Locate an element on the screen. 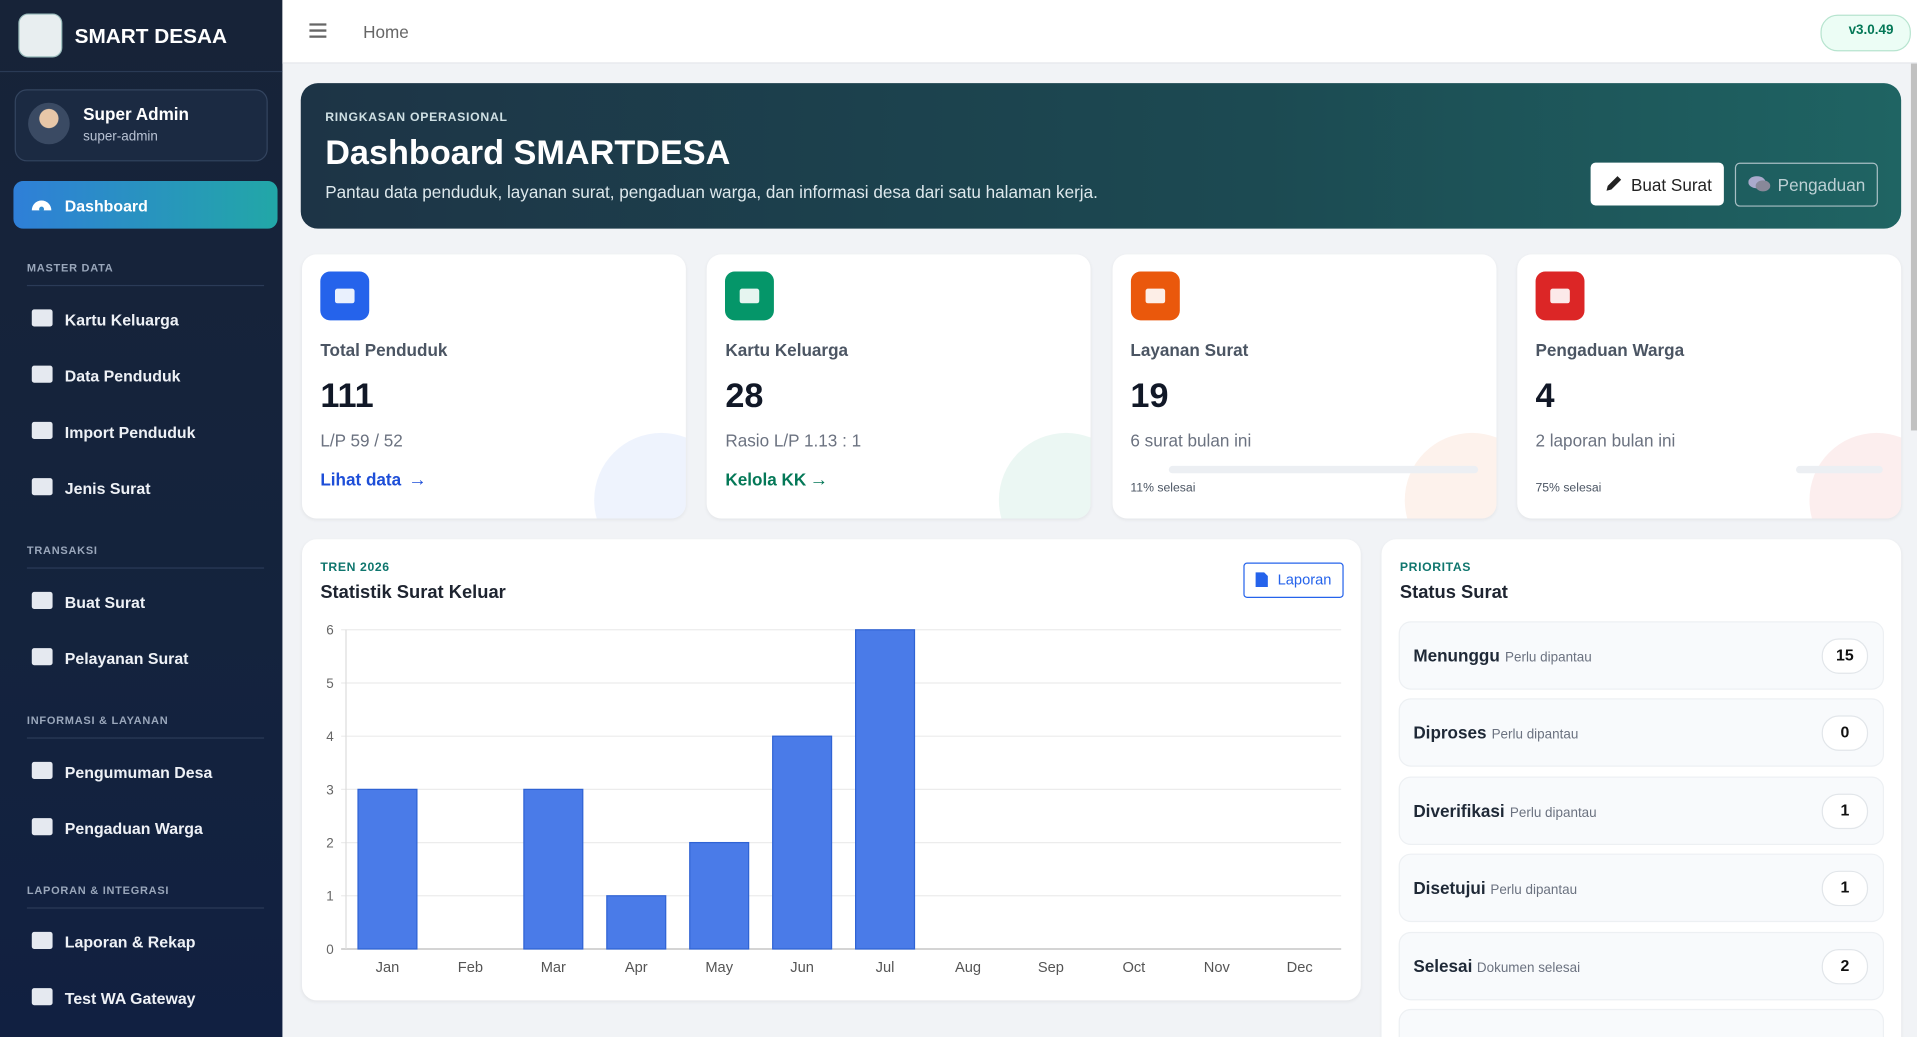 This screenshot has height=1037, width=1917. scrollbar is located at coordinates (1913, 247).